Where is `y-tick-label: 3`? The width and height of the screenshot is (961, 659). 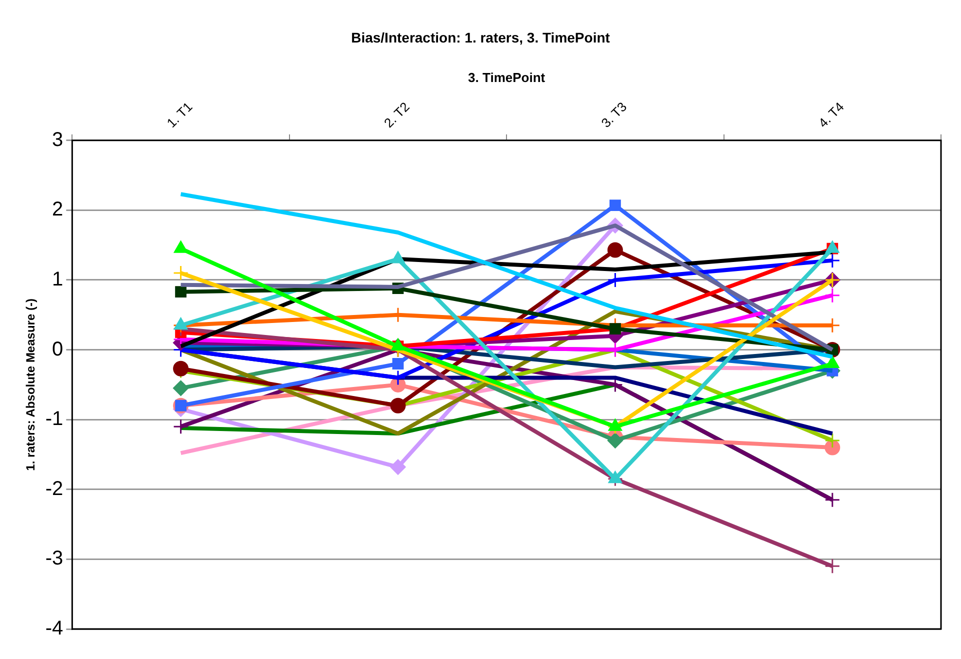
y-tick-label: 3 is located at coordinates (58, 139).